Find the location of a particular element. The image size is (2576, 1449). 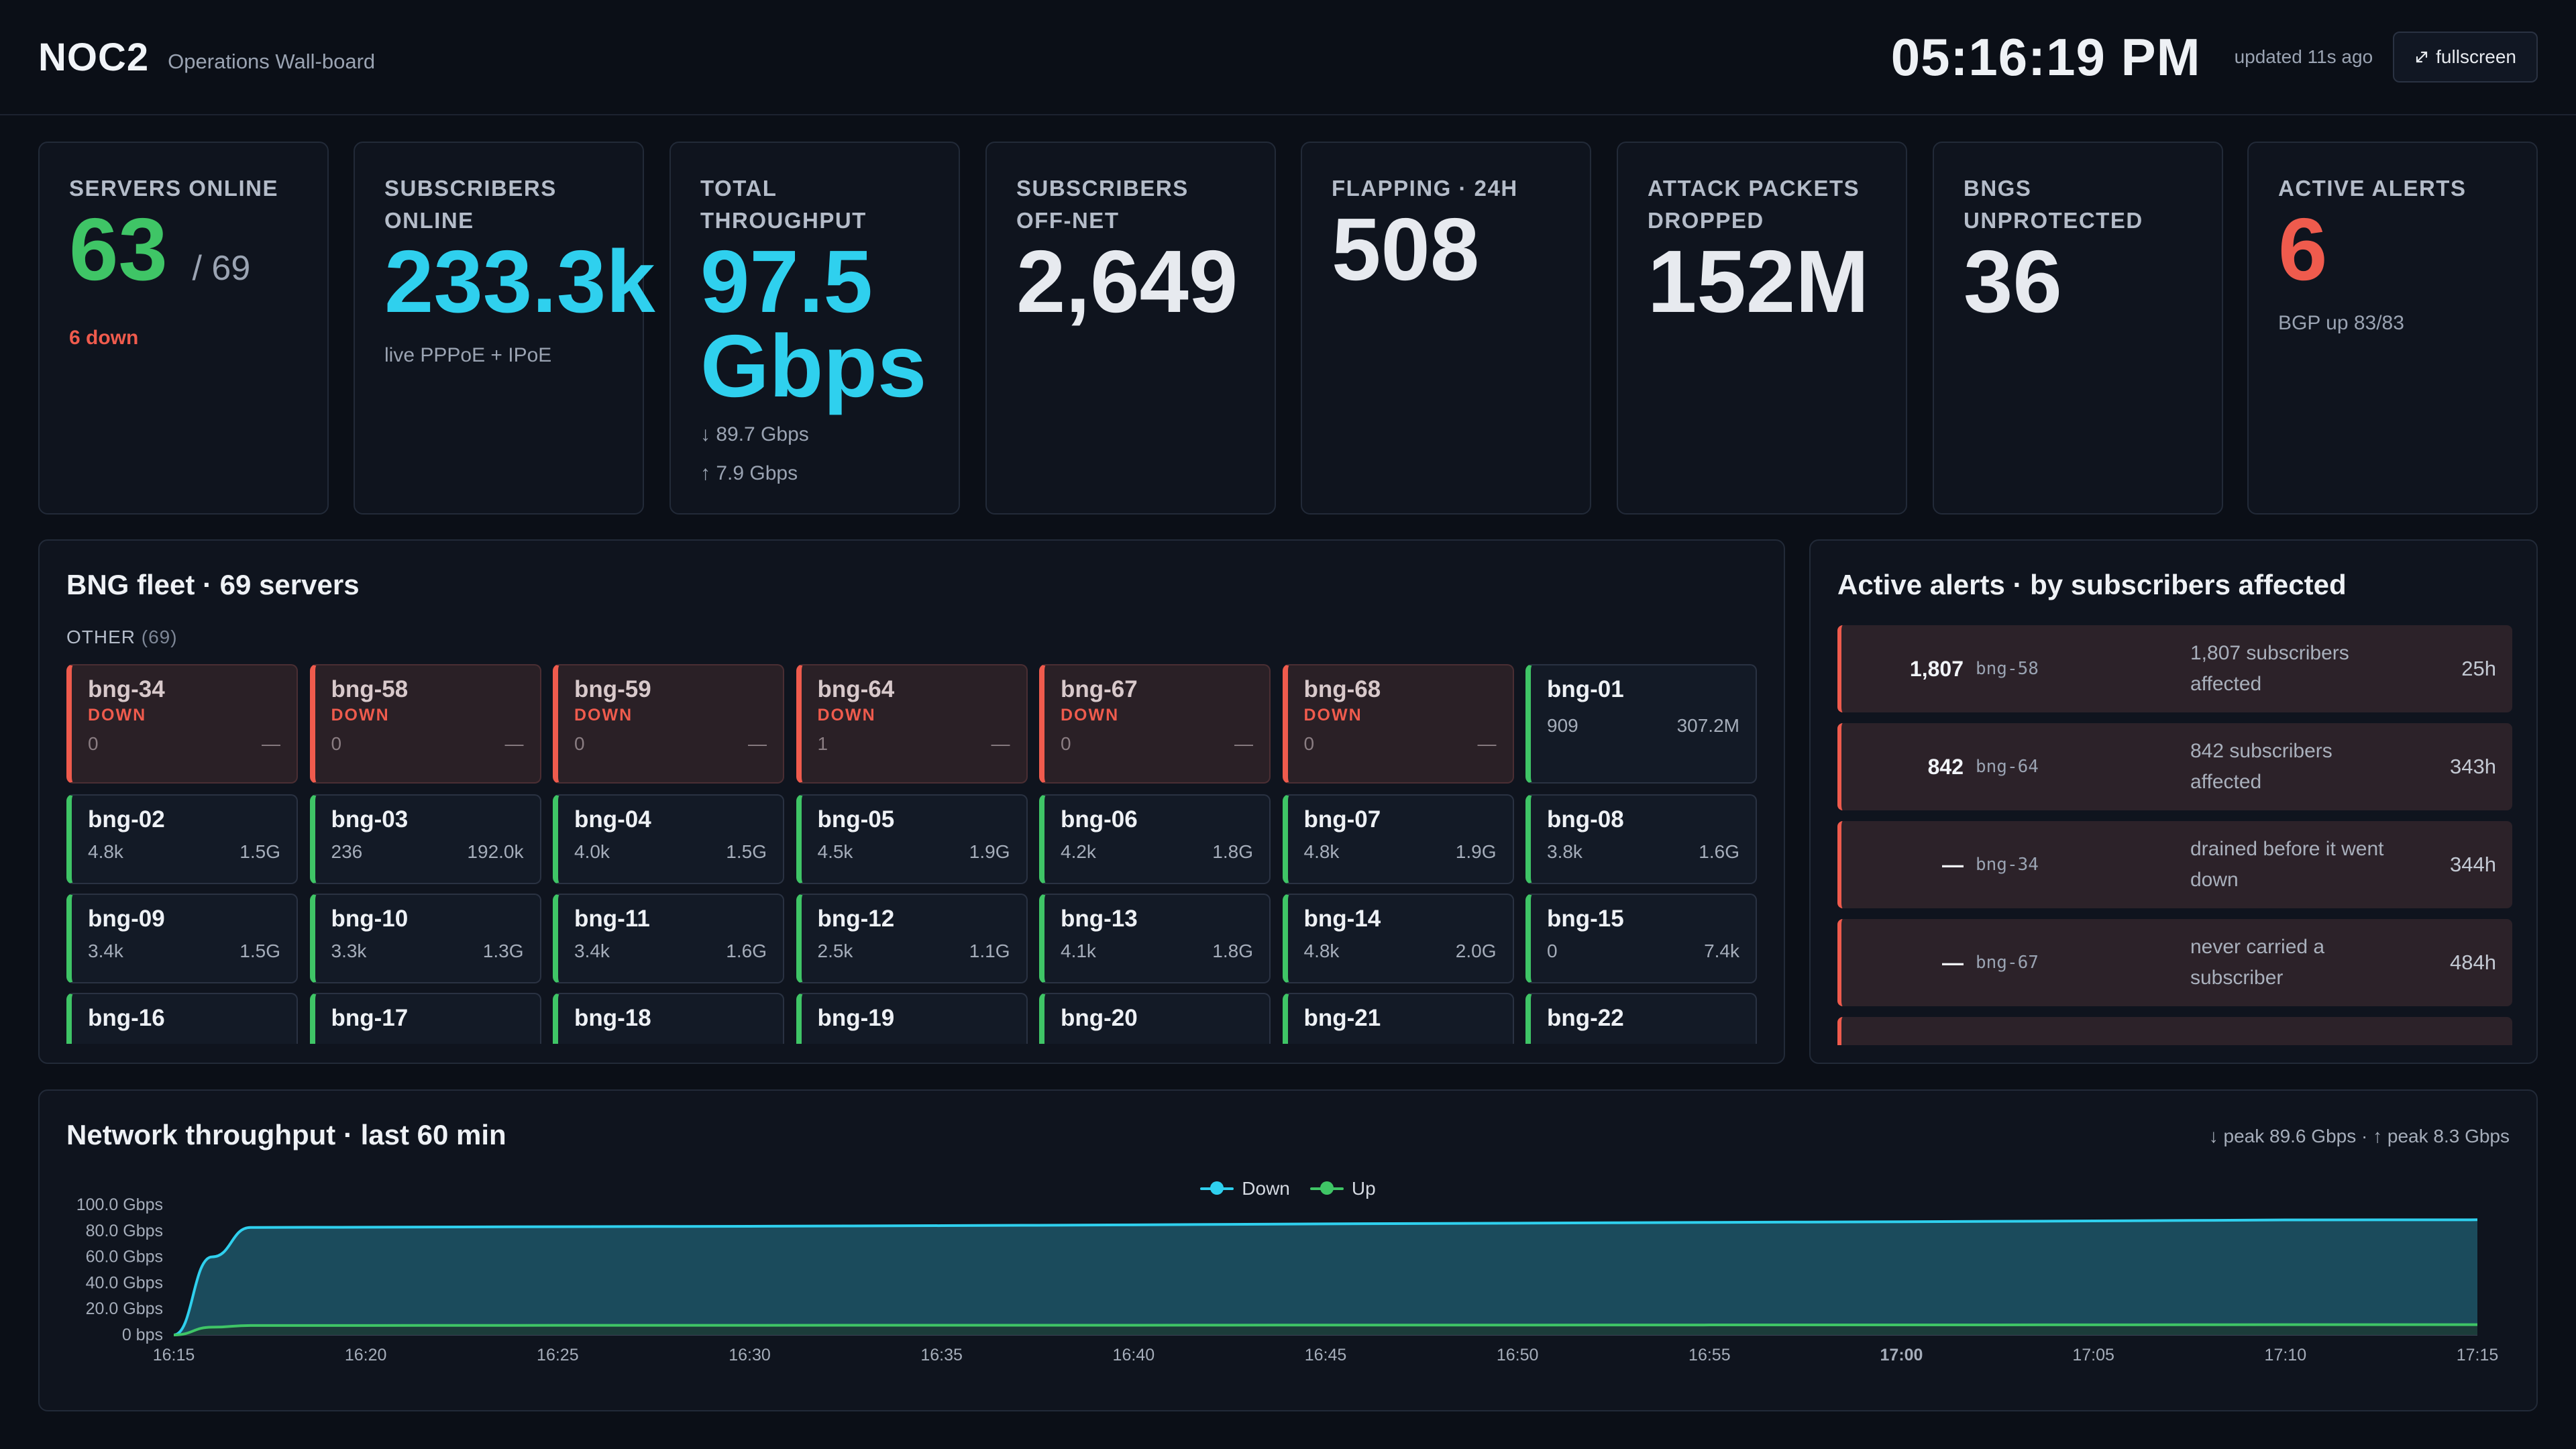

bng-tile: bng-64 DOWN 1 — is located at coordinates (912, 724).